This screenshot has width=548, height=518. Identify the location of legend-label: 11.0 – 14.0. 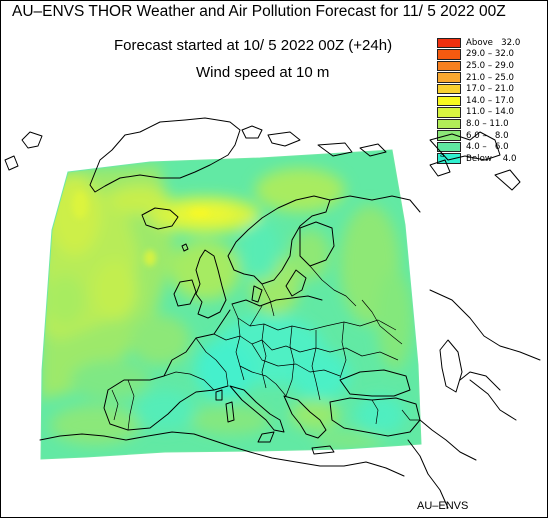
(490, 112).